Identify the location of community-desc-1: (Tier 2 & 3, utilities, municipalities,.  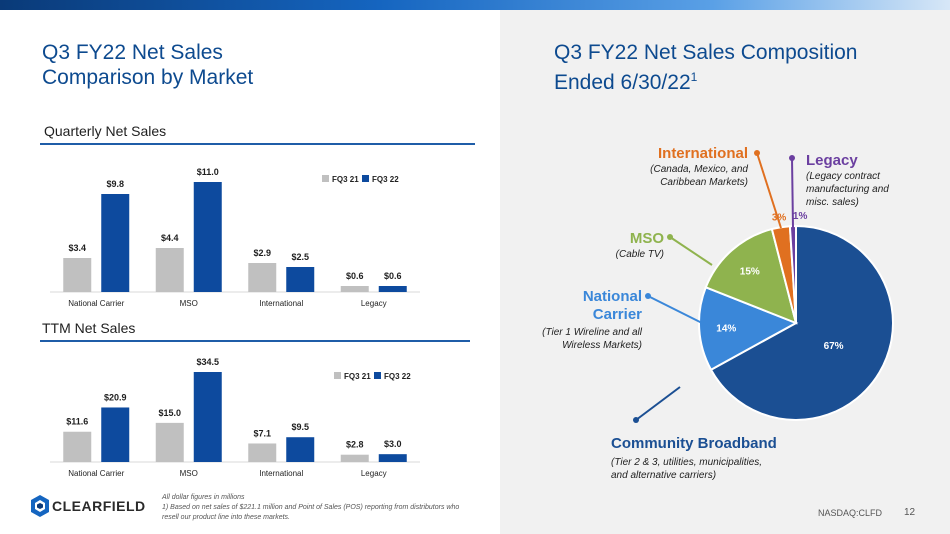
(687, 462).